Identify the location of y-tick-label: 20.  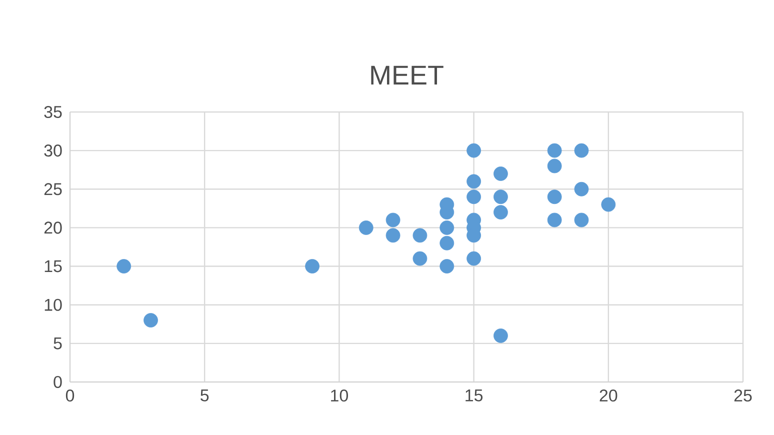
(53, 228).